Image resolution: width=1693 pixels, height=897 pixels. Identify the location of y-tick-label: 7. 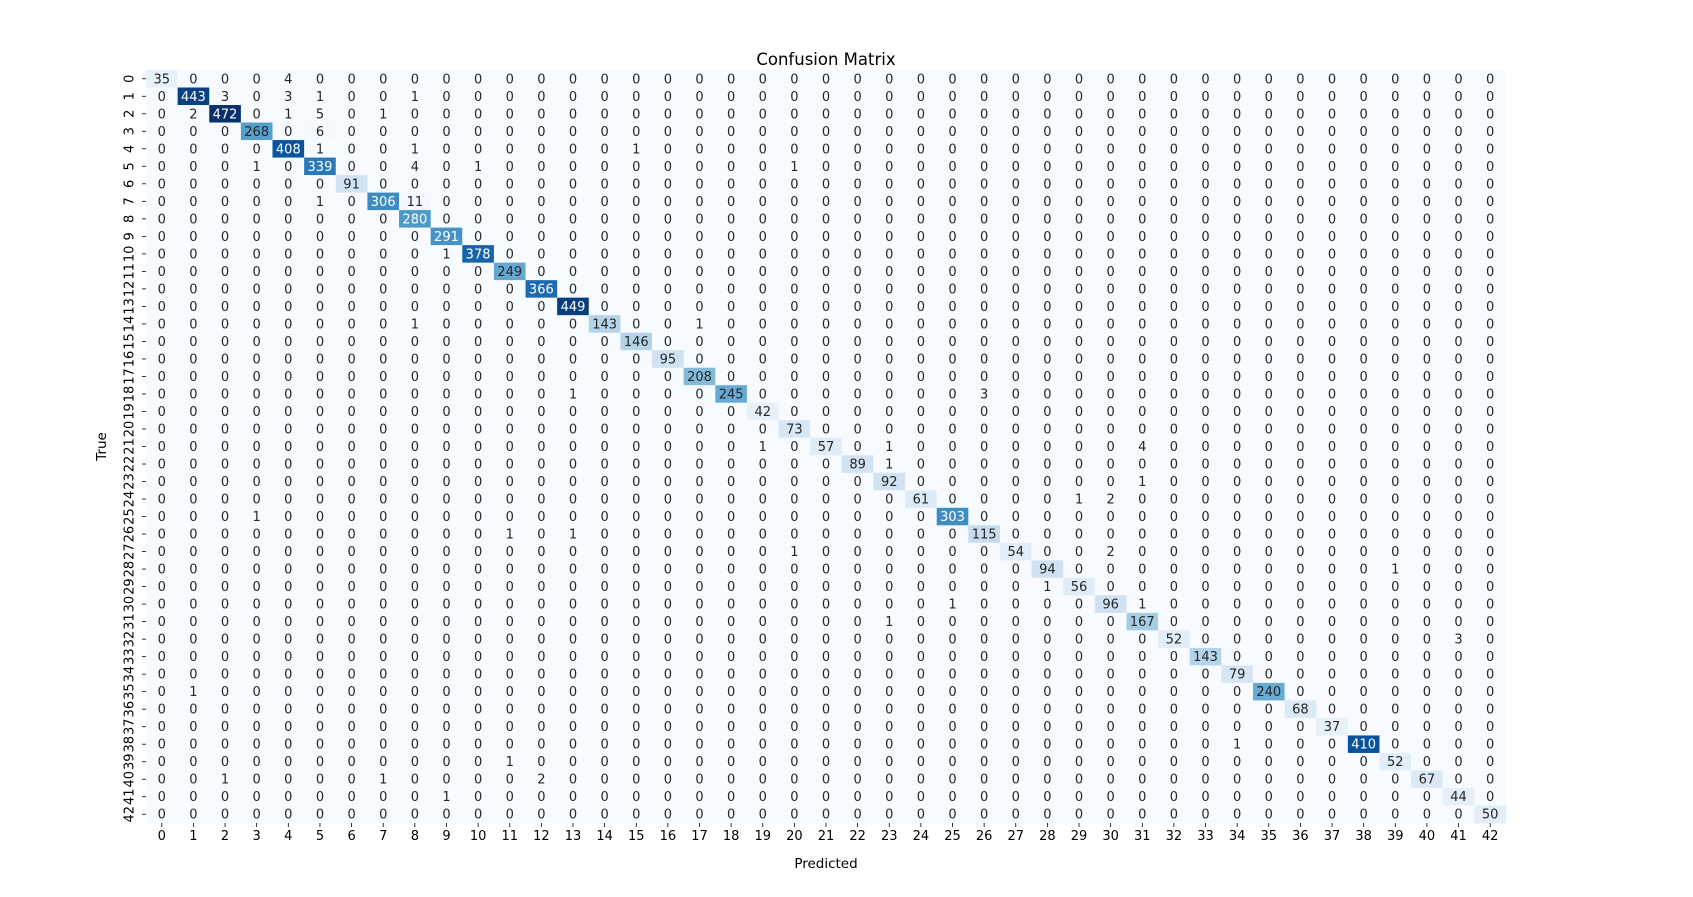
(130, 201).